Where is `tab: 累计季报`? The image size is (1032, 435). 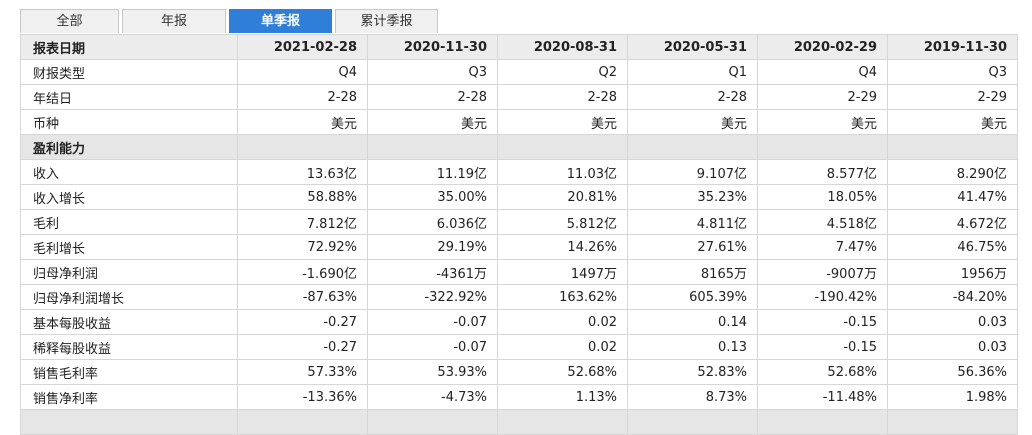
tab: 累计季报 is located at coordinates (386, 21).